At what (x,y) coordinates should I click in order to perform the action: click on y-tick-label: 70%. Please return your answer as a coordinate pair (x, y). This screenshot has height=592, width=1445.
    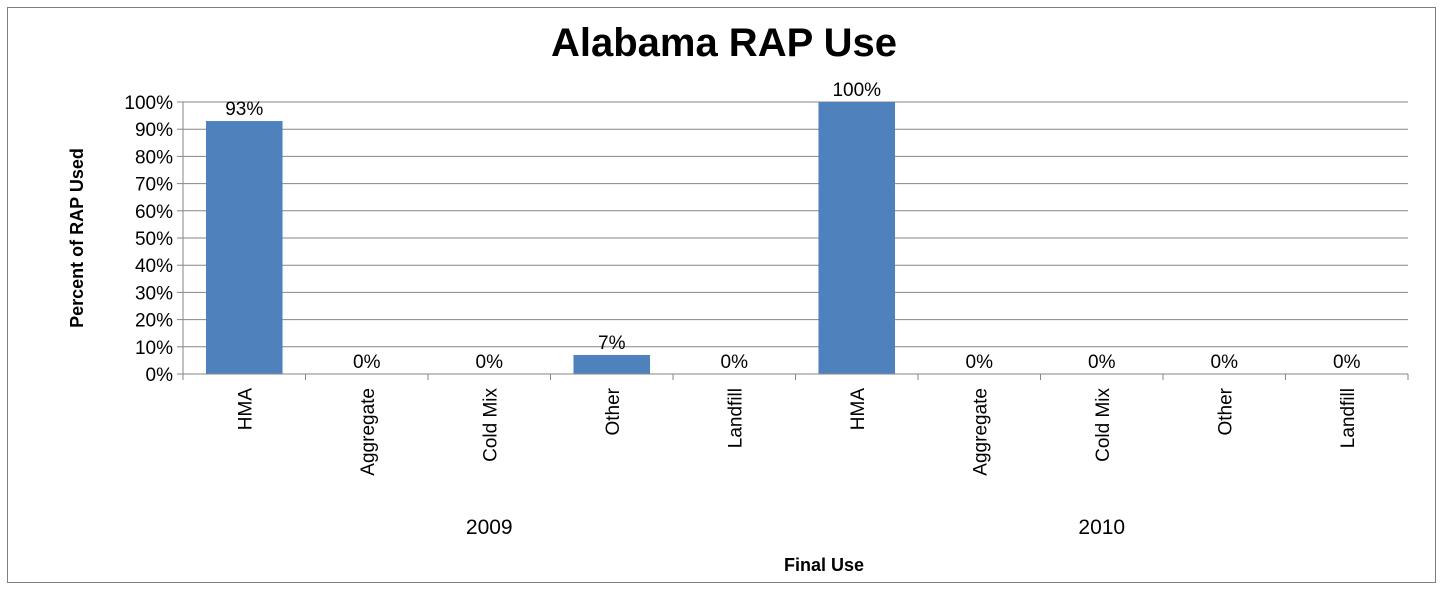
    Looking at the image, I should click on (154, 185).